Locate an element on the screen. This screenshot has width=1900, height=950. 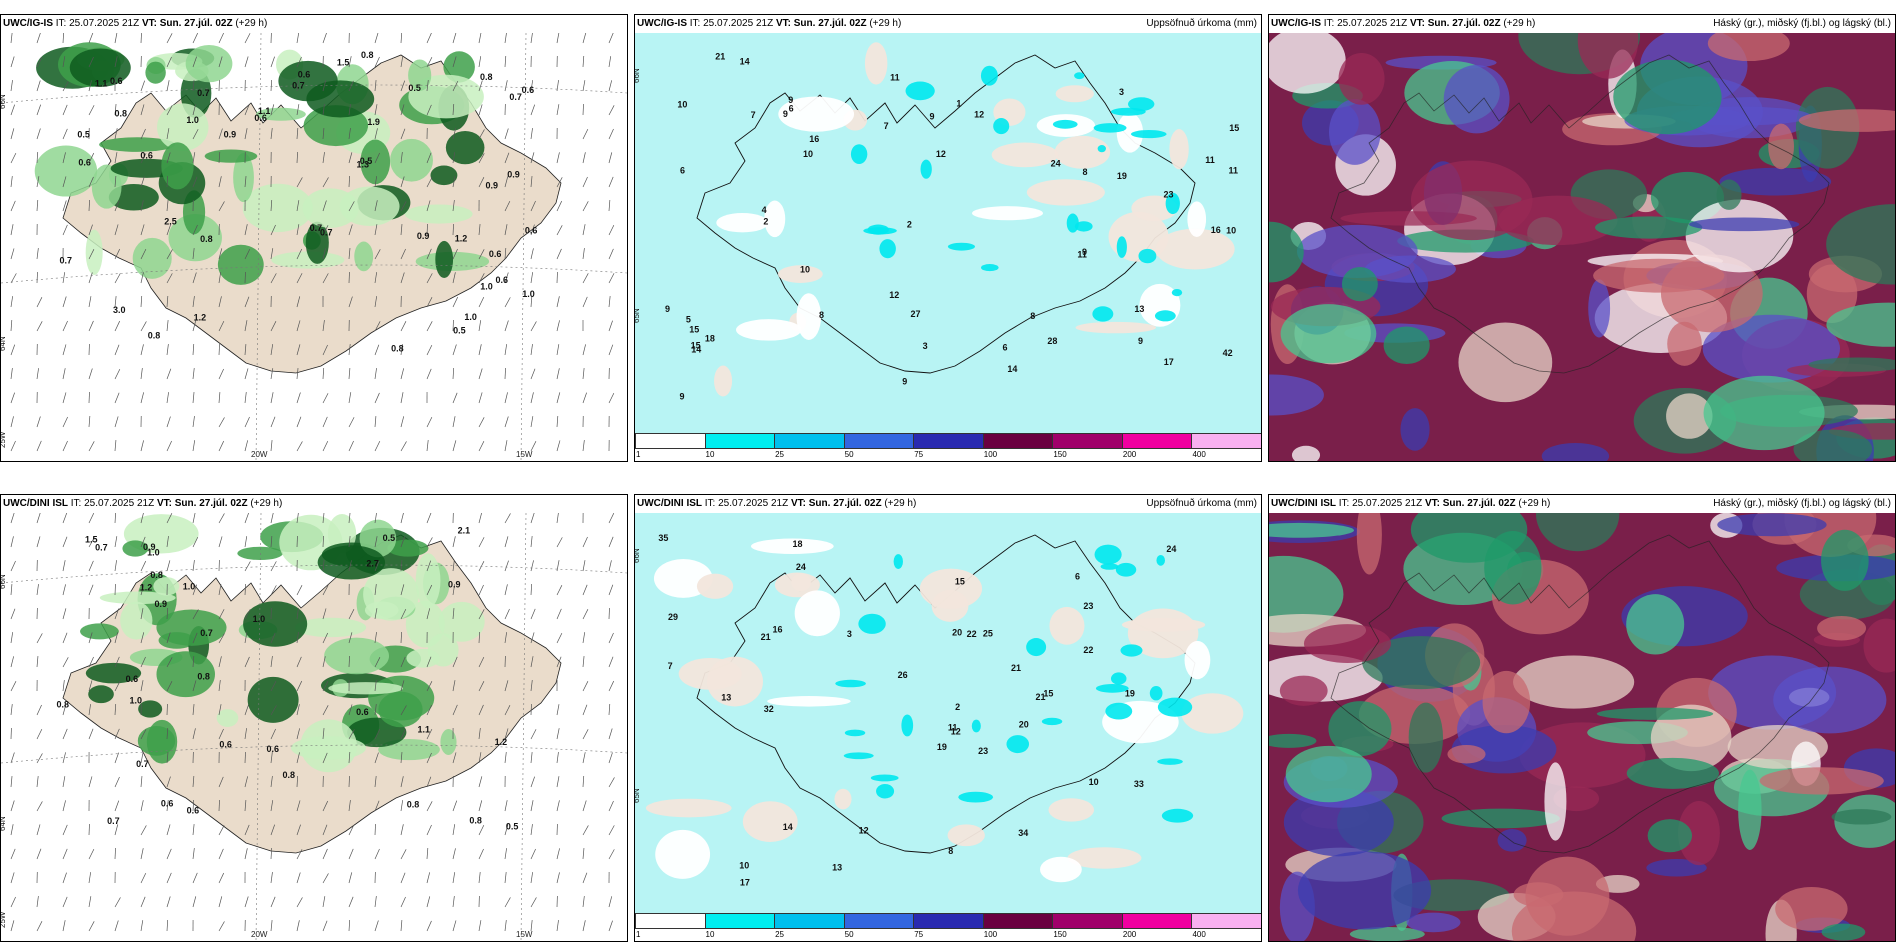
precip-value-label: 14 is located at coordinates (696, 350).